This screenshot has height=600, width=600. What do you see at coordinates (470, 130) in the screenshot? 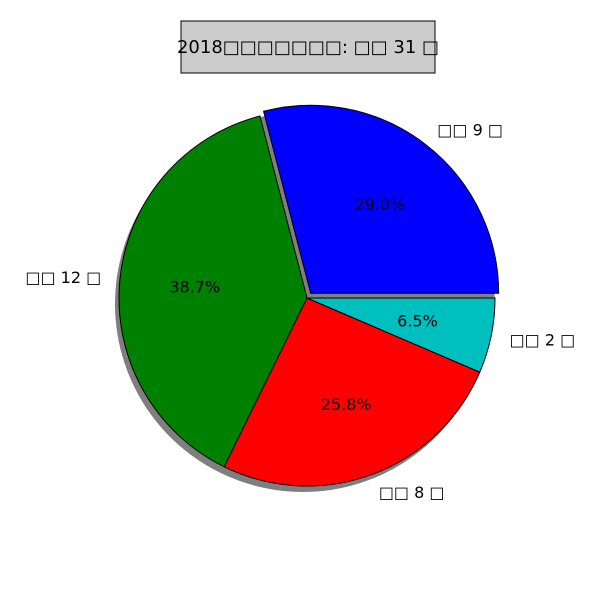
I see `pie-slice-label: □□ 9 □` at bounding box center [470, 130].